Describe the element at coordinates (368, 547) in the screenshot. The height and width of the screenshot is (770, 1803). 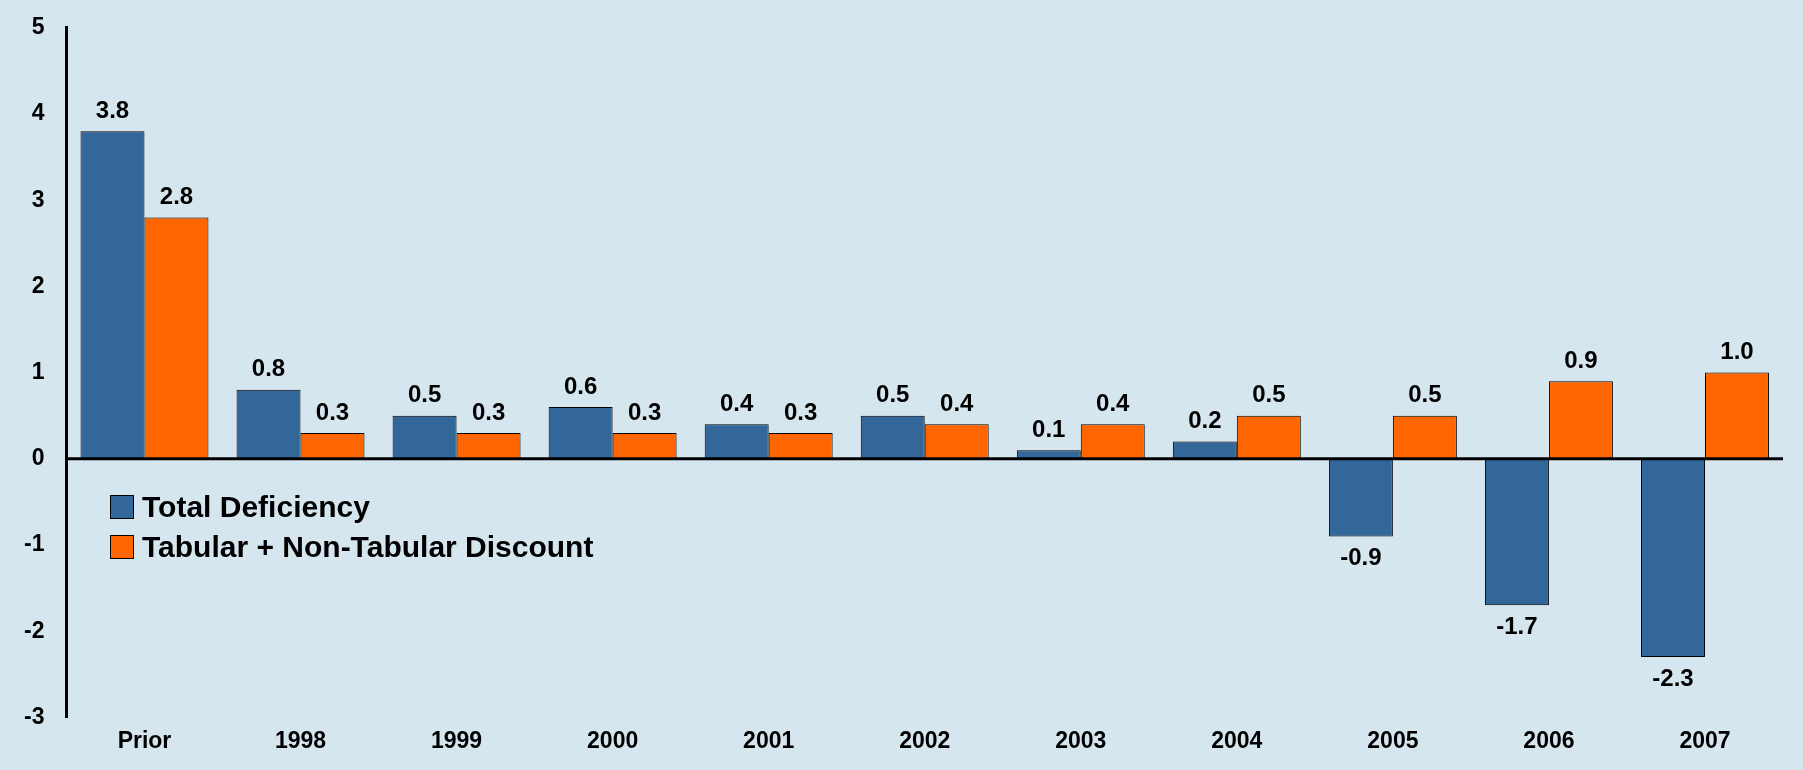
I see `legend-label: Tabular + Non-Tabular Discount` at that location.